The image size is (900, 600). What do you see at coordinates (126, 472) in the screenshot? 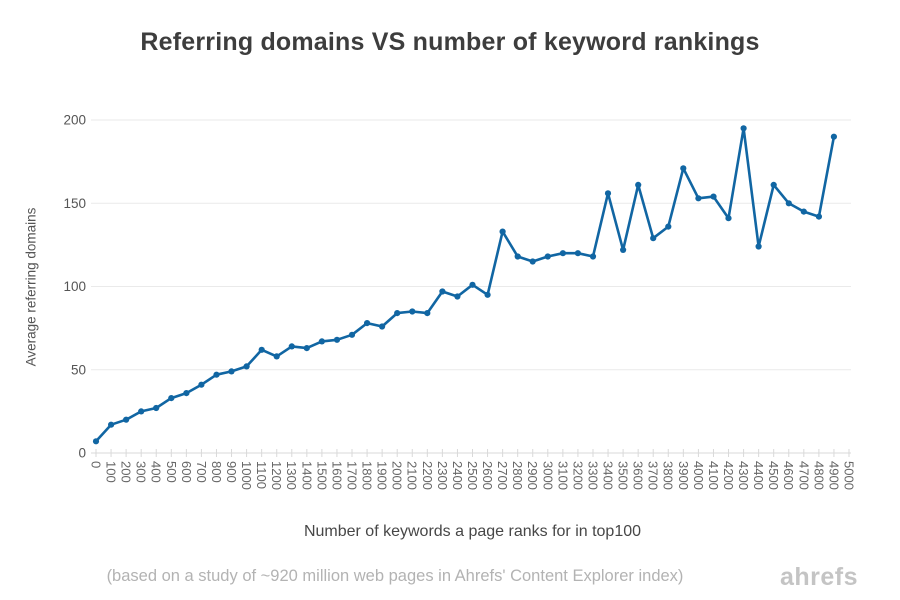
I see `x-tick-label: 200` at bounding box center [126, 472].